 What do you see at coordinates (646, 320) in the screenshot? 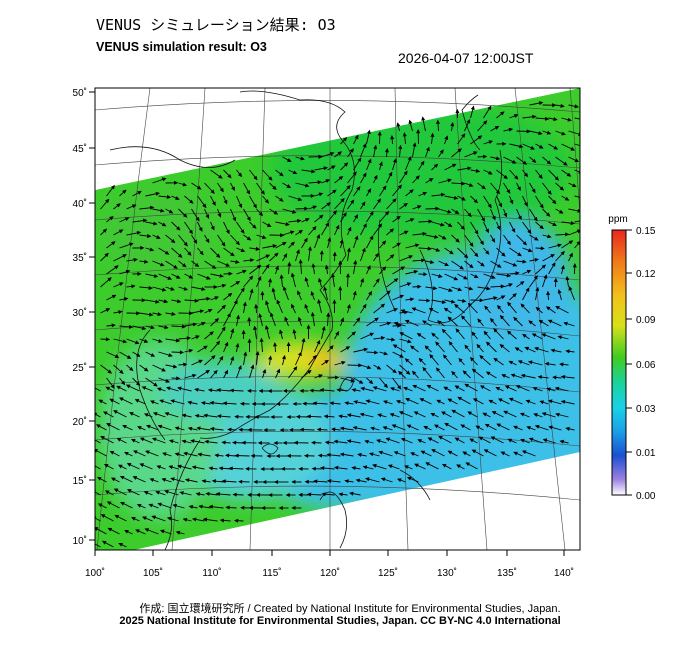
I see `colorbar-label: 0.09` at bounding box center [646, 320].